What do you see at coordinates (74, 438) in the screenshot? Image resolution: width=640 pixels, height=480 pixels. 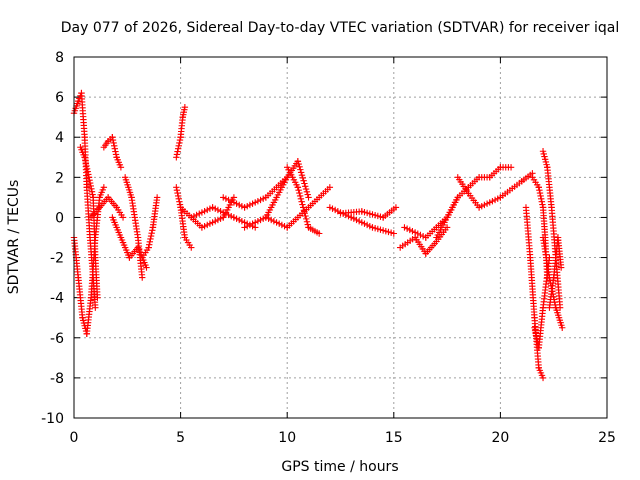 I see `x-tick-label: 0` at bounding box center [74, 438].